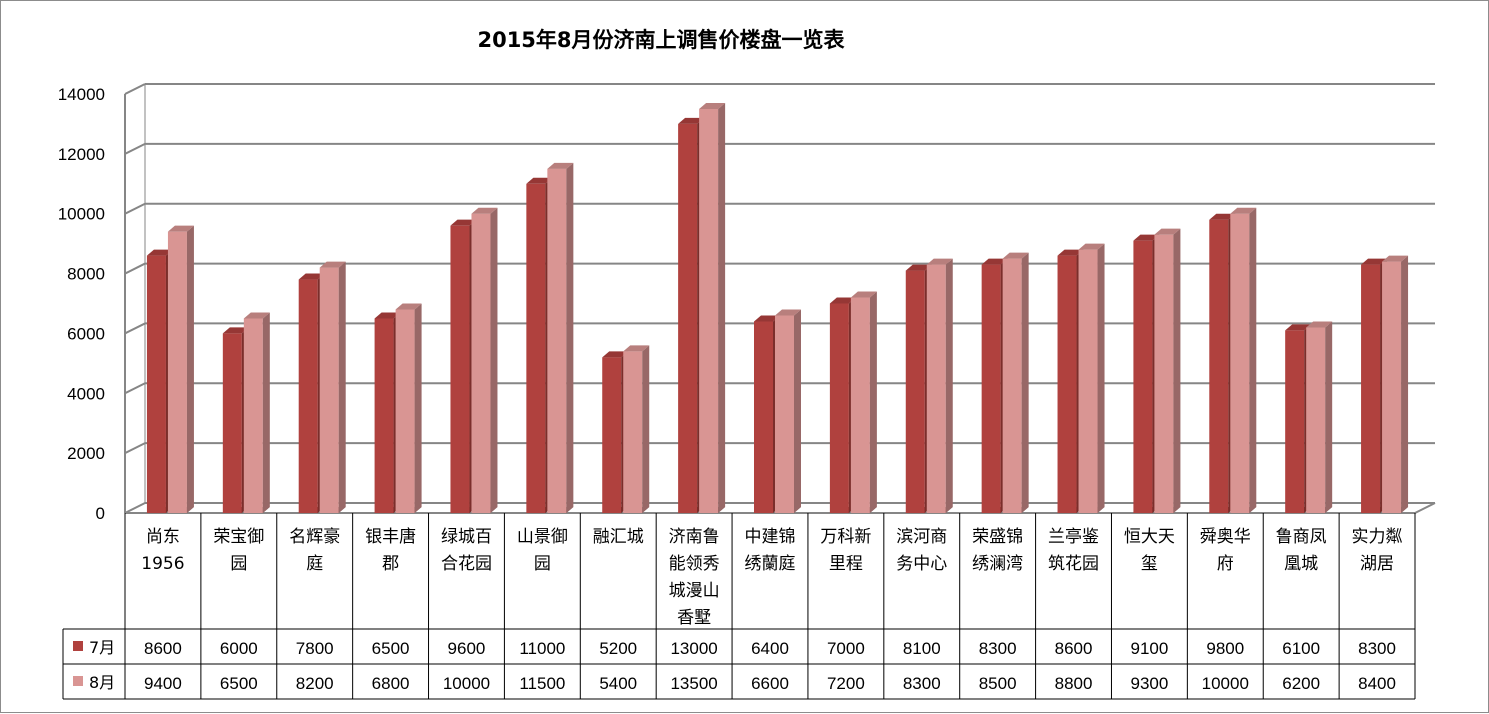 The height and width of the screenshot is (714, 1489). What do you see at coordinates (845, 537) in the screenshot?
I see `category-label: 万科新` at bounding box center [845, 537].